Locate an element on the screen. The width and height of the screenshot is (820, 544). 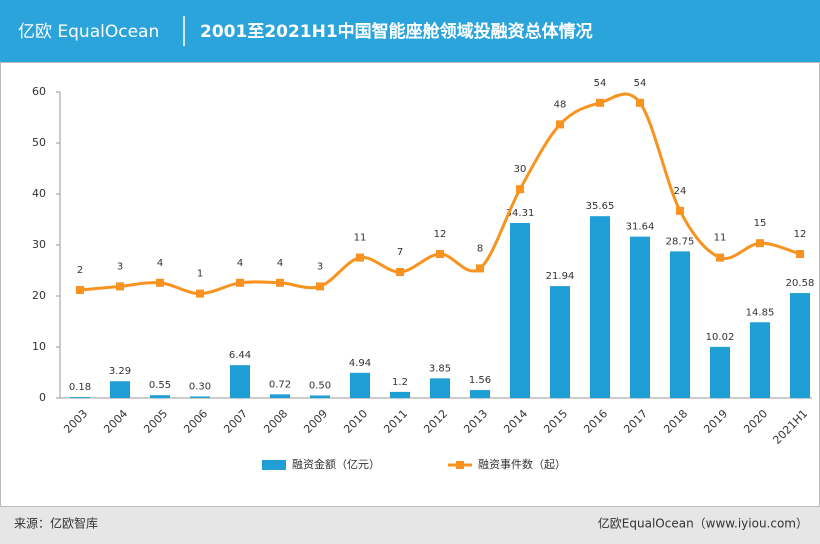
x-tick-label: 2009 is located at coordinates (315, 421).